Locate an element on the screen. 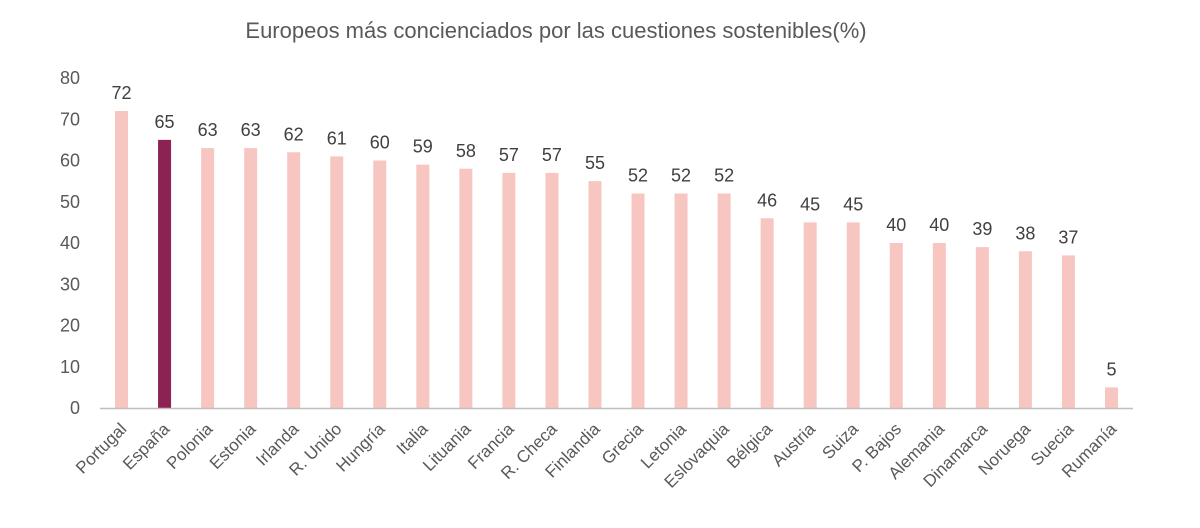  data-label: 46 is located at coordinates (767, 200).